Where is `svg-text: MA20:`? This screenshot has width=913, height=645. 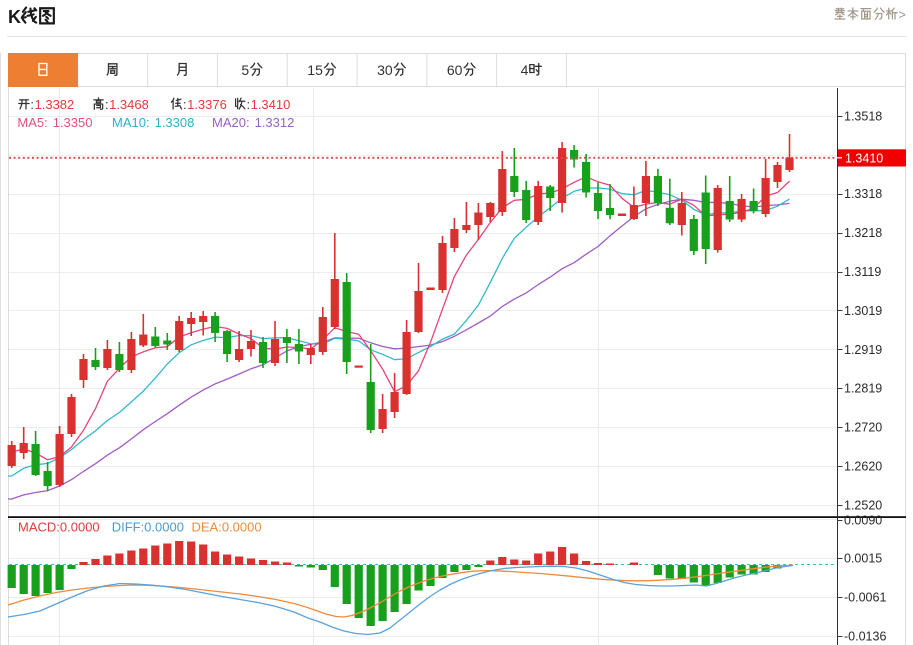 svg-text: MA20: is located at coordinates (231, 122).